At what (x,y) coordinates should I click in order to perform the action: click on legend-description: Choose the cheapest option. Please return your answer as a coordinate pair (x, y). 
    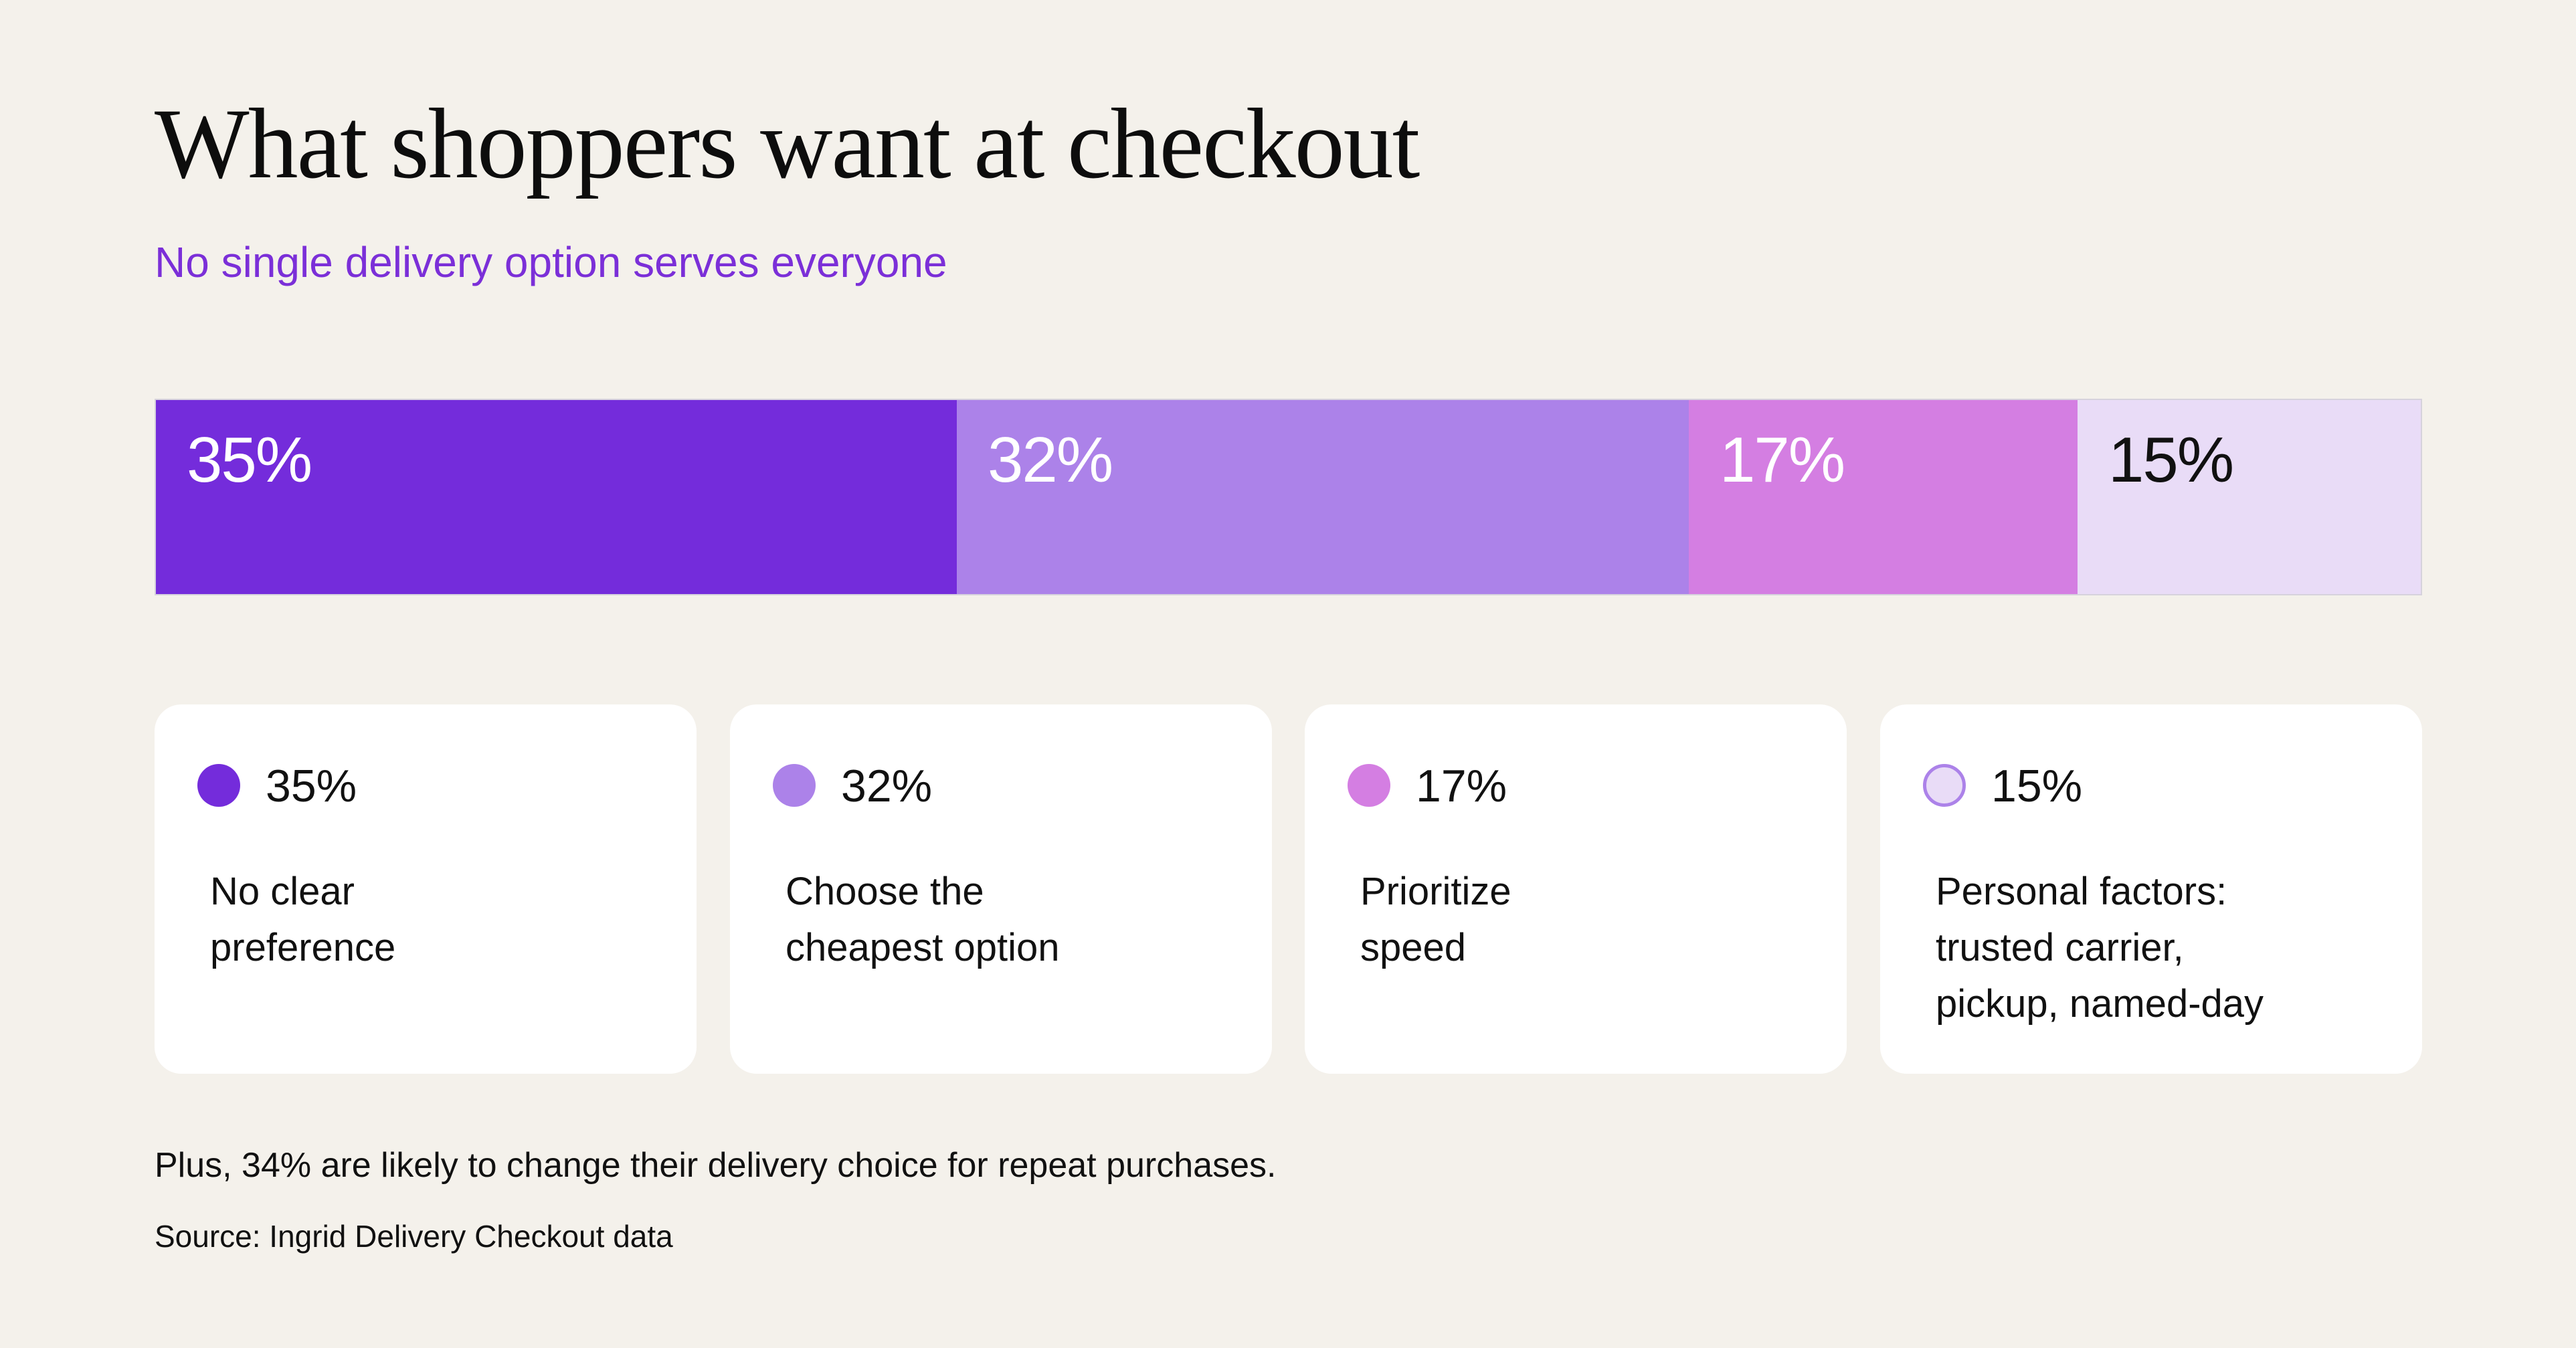
    Looking at the image, I should click on (1000, 920).